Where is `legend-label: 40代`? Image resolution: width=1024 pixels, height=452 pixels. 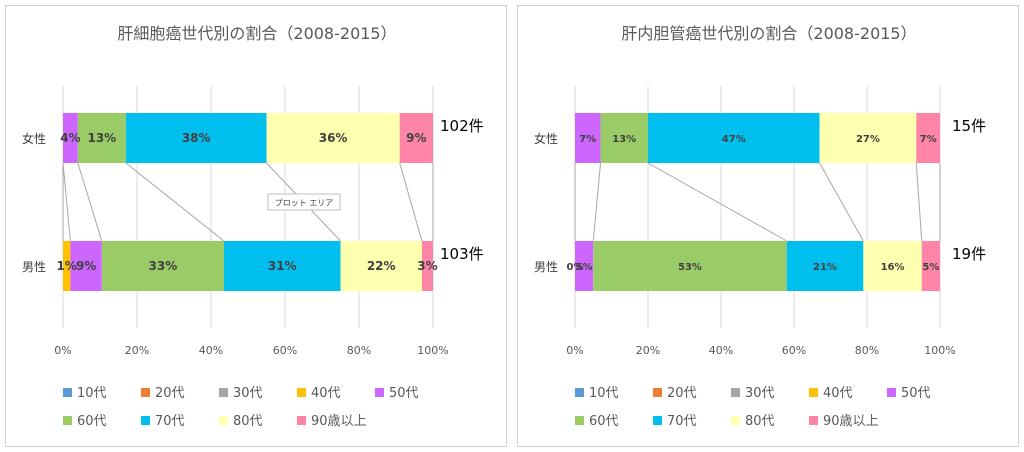 legend-label: 40代 is located at coordinates (326, 393).